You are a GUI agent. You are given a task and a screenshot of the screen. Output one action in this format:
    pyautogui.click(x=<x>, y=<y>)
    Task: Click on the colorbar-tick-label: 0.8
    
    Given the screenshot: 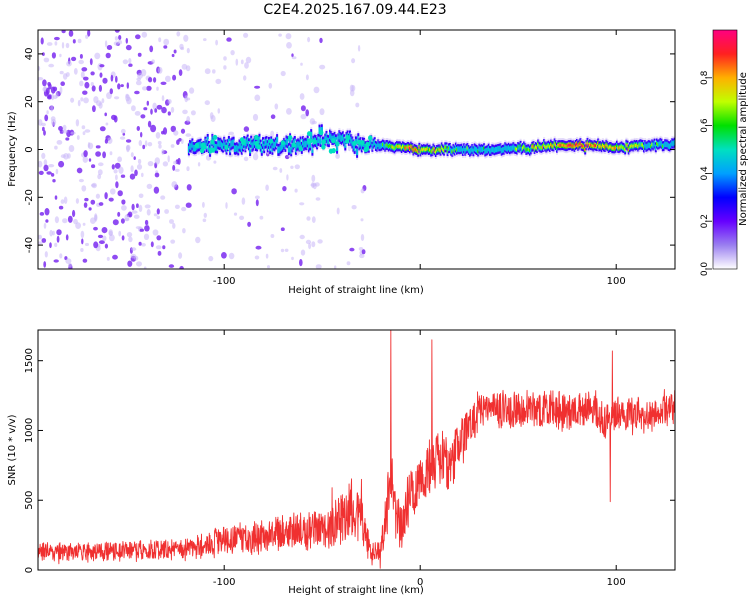 What is the action you would take?
    pyautogui.click(x=705, y=77)
    